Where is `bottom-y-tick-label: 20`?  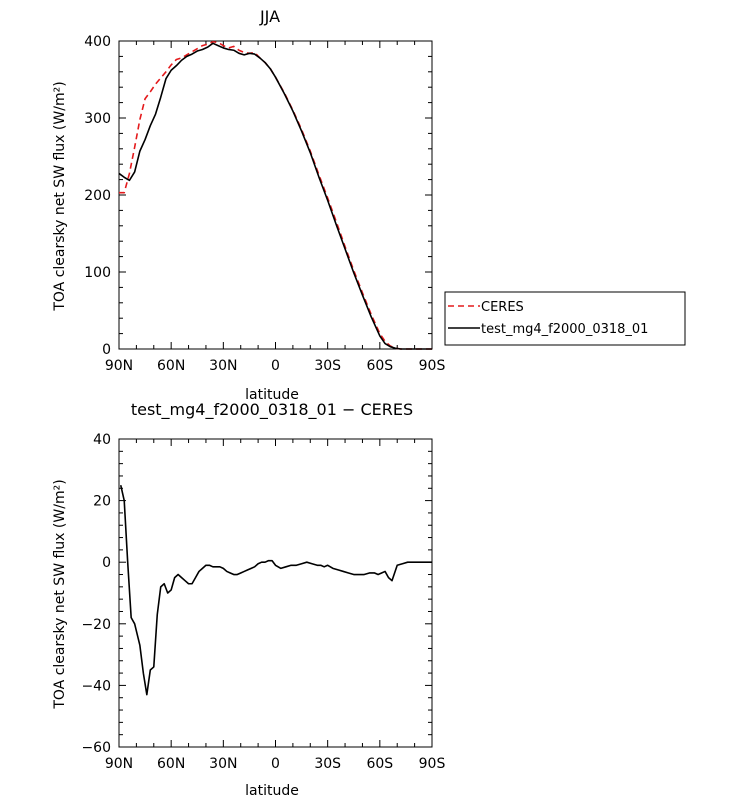 bottom-y-tick-label: 20 is located at coordinates (102, 502).